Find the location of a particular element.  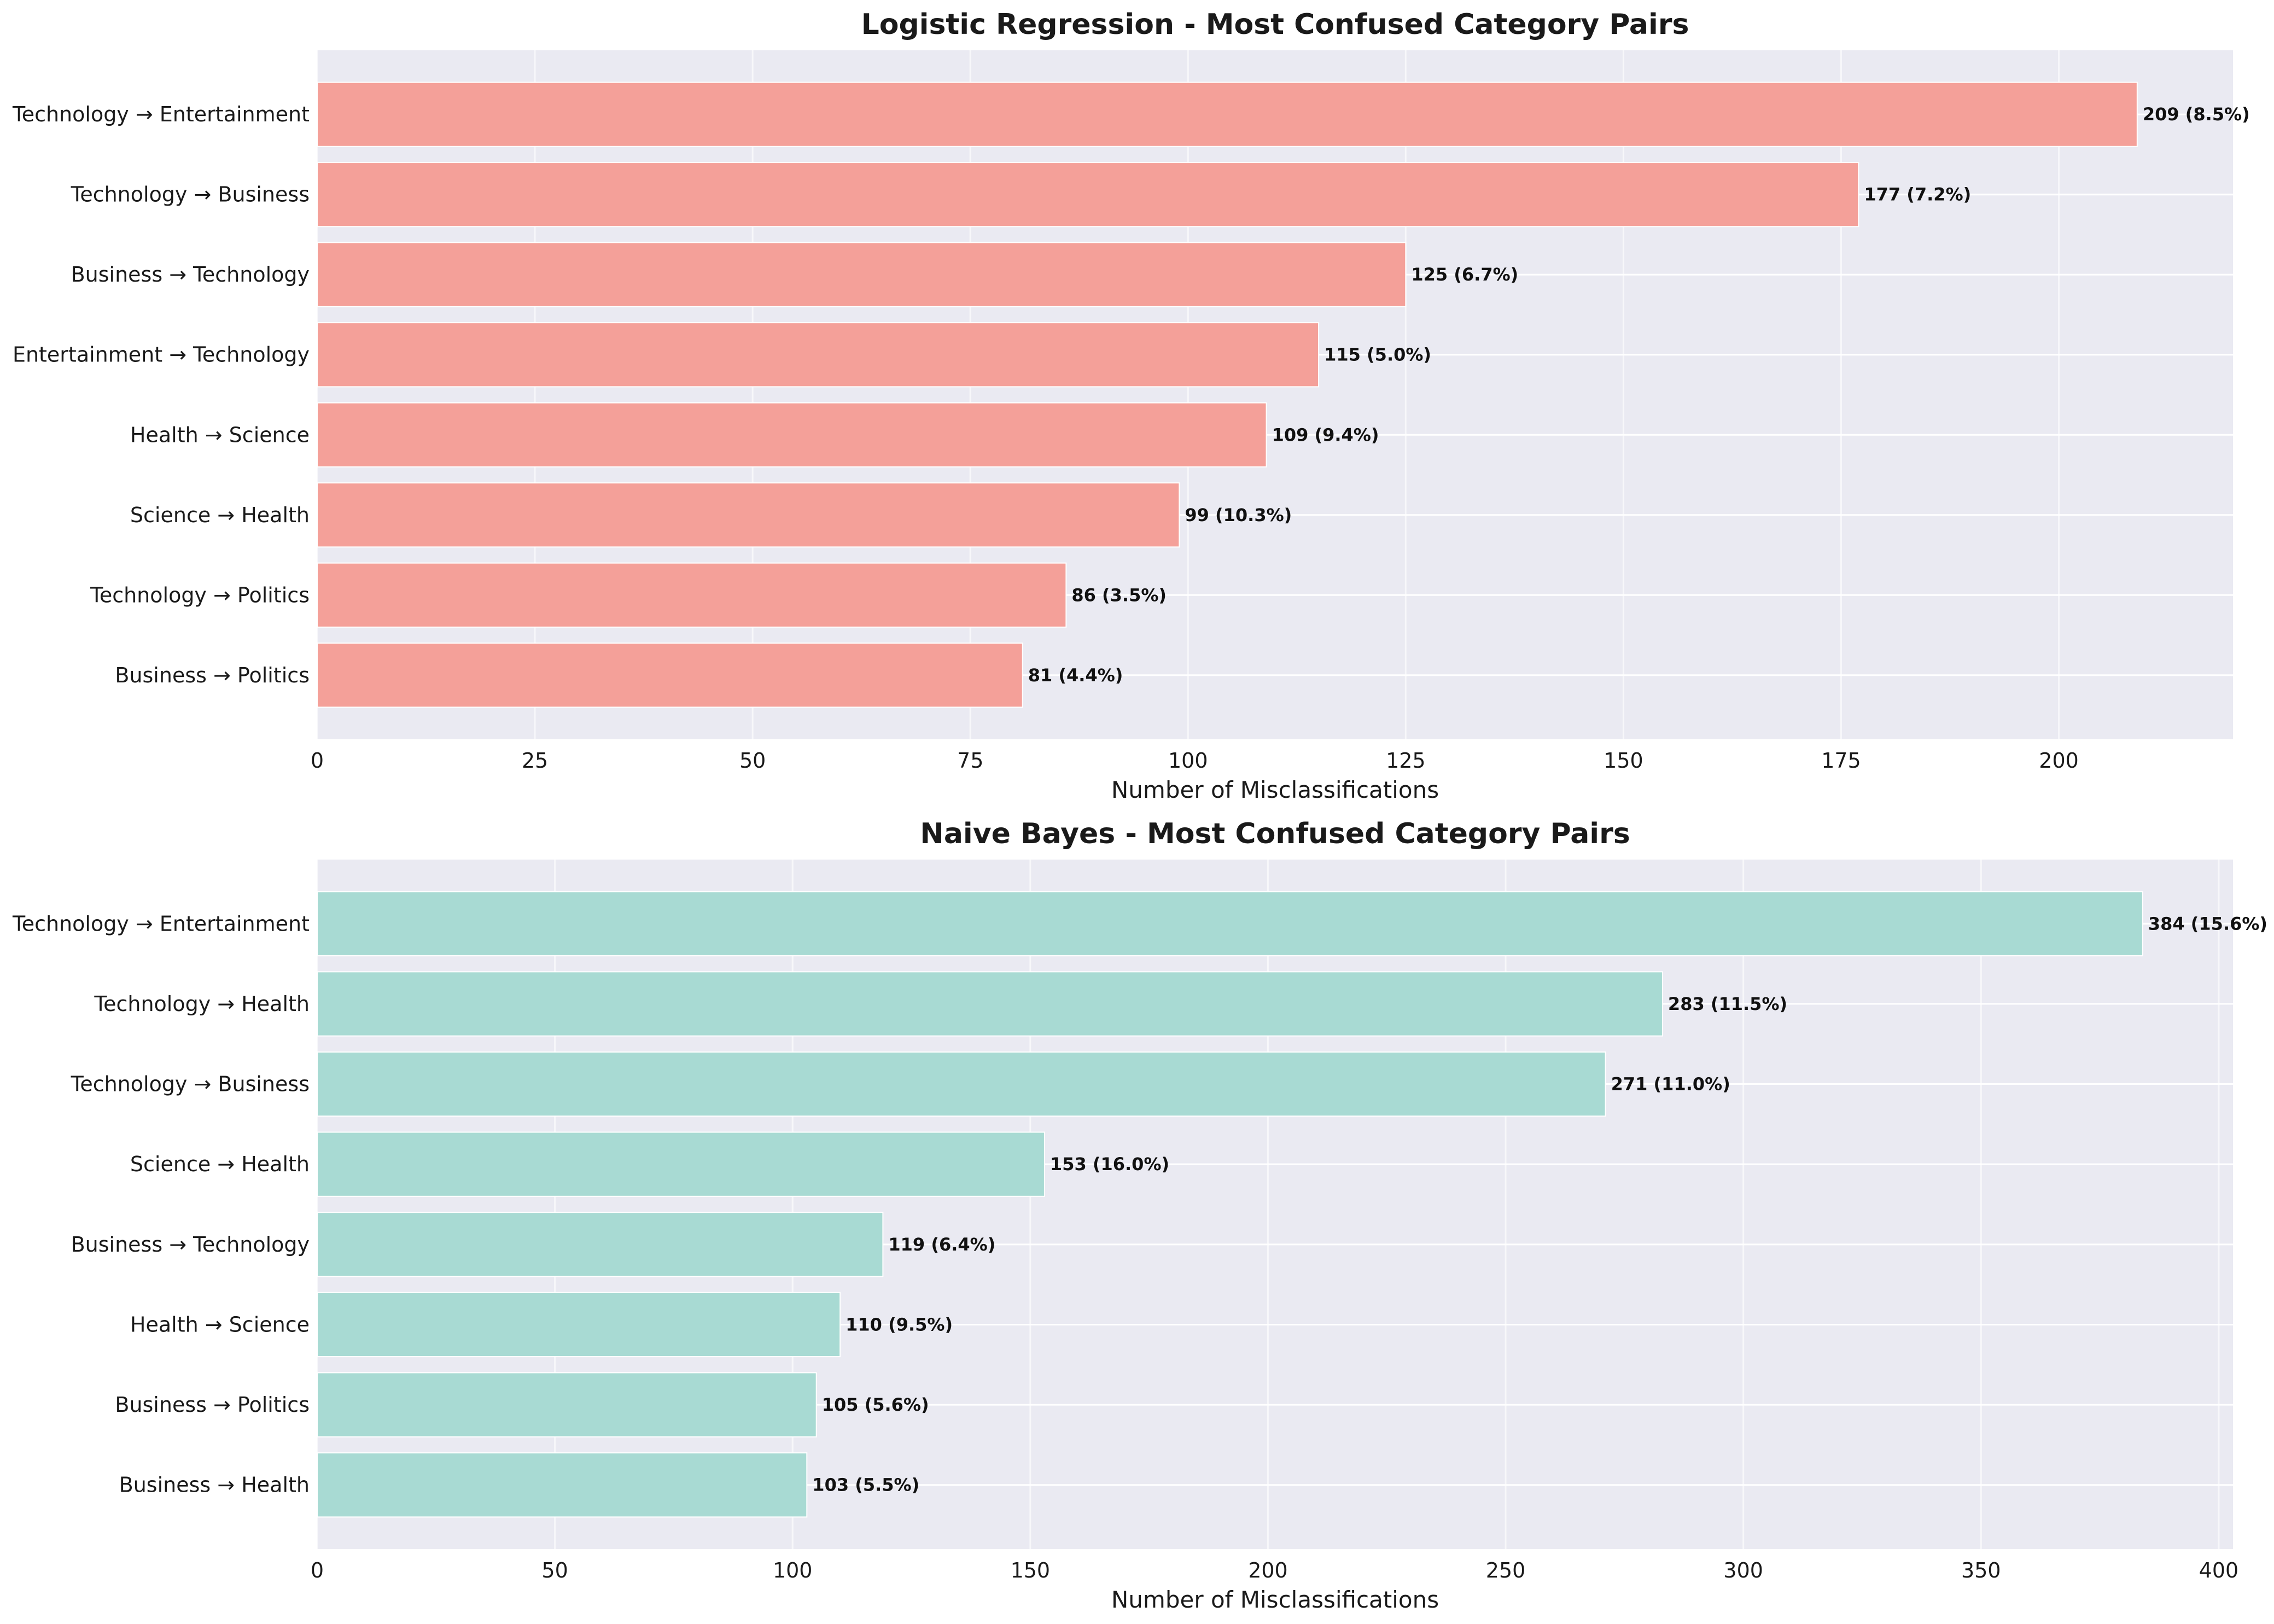

x-tick-label: 25 is located at coordinates (535, 761).